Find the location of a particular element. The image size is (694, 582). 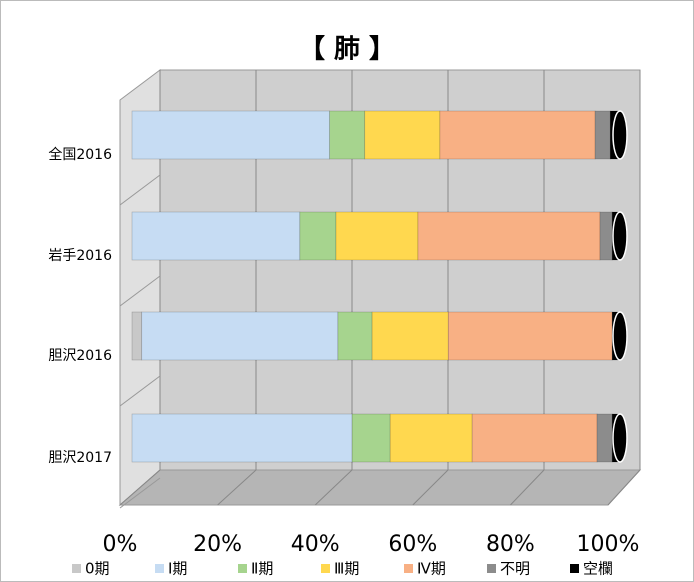

y-tick-label: 全国2016 is located at coordinates (80, 154).